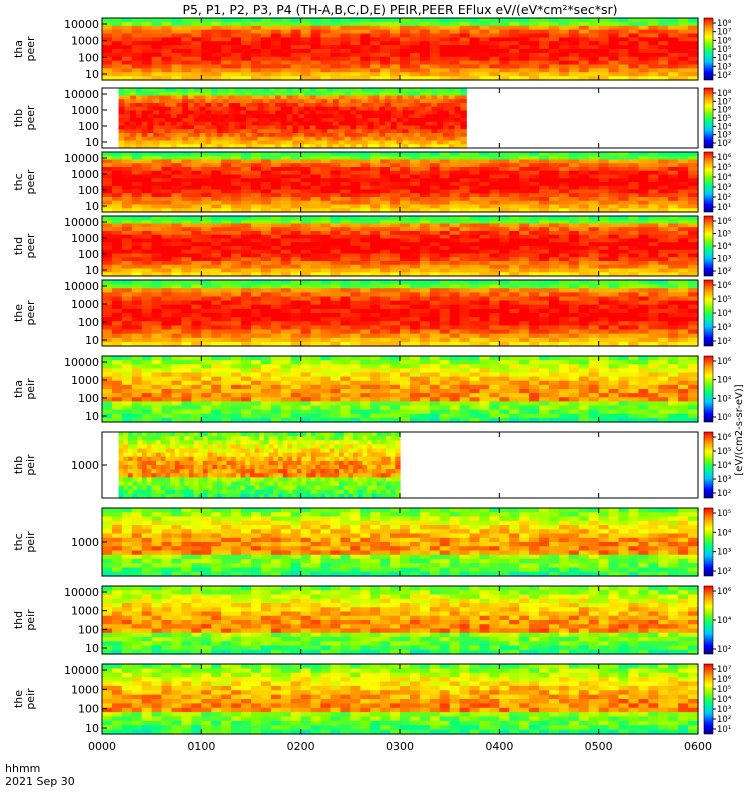  What do you see at coordinates (81, 94) in the screenshot?
I see `y-tick-label: 10000` at bounding box center [81, 94].